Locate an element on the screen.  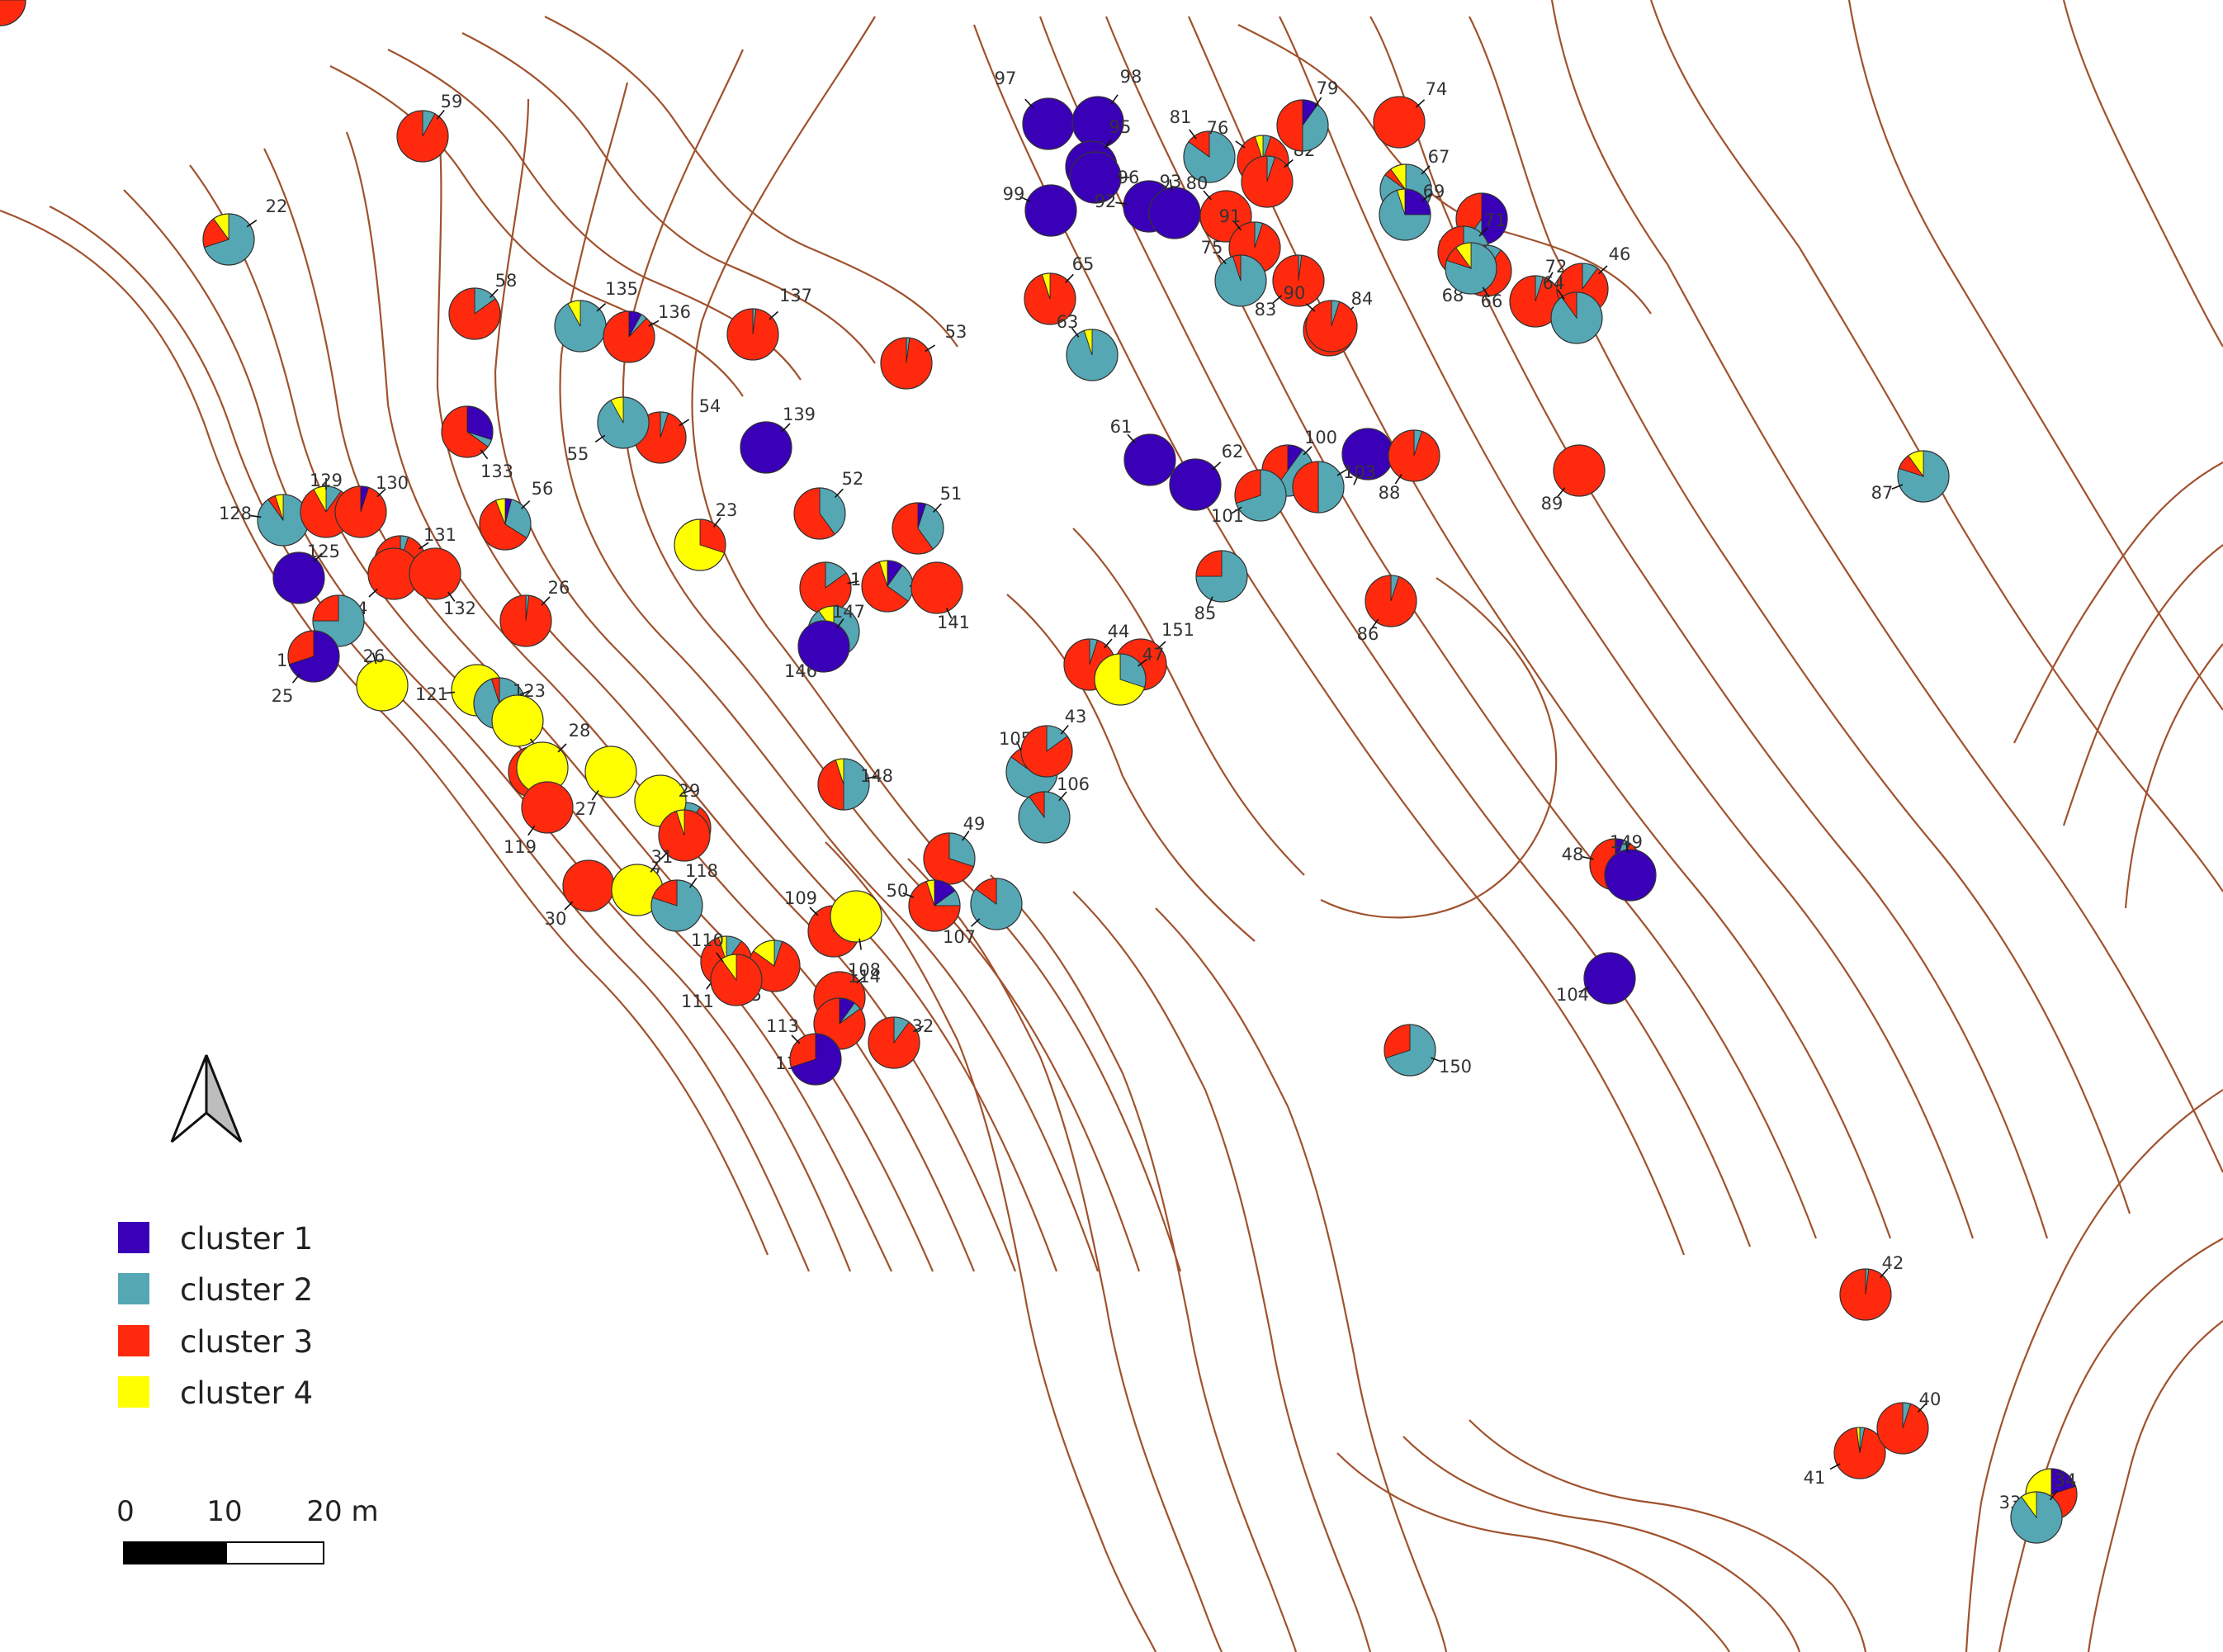
site-pie-101: 101 is located at coordinates (1249, 498).